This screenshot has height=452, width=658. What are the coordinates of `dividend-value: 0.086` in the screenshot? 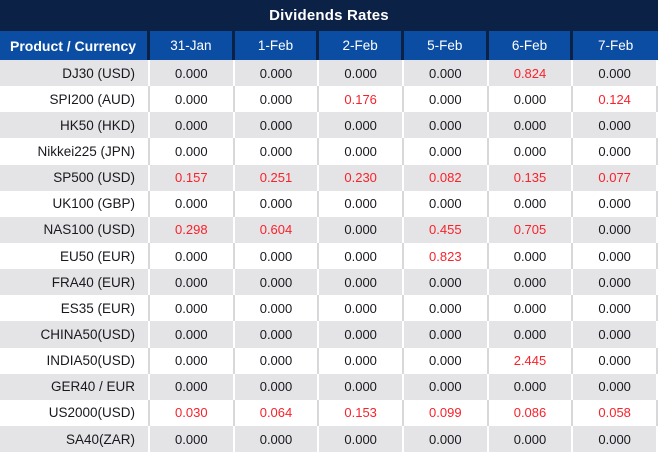 It's located at (531, 412).